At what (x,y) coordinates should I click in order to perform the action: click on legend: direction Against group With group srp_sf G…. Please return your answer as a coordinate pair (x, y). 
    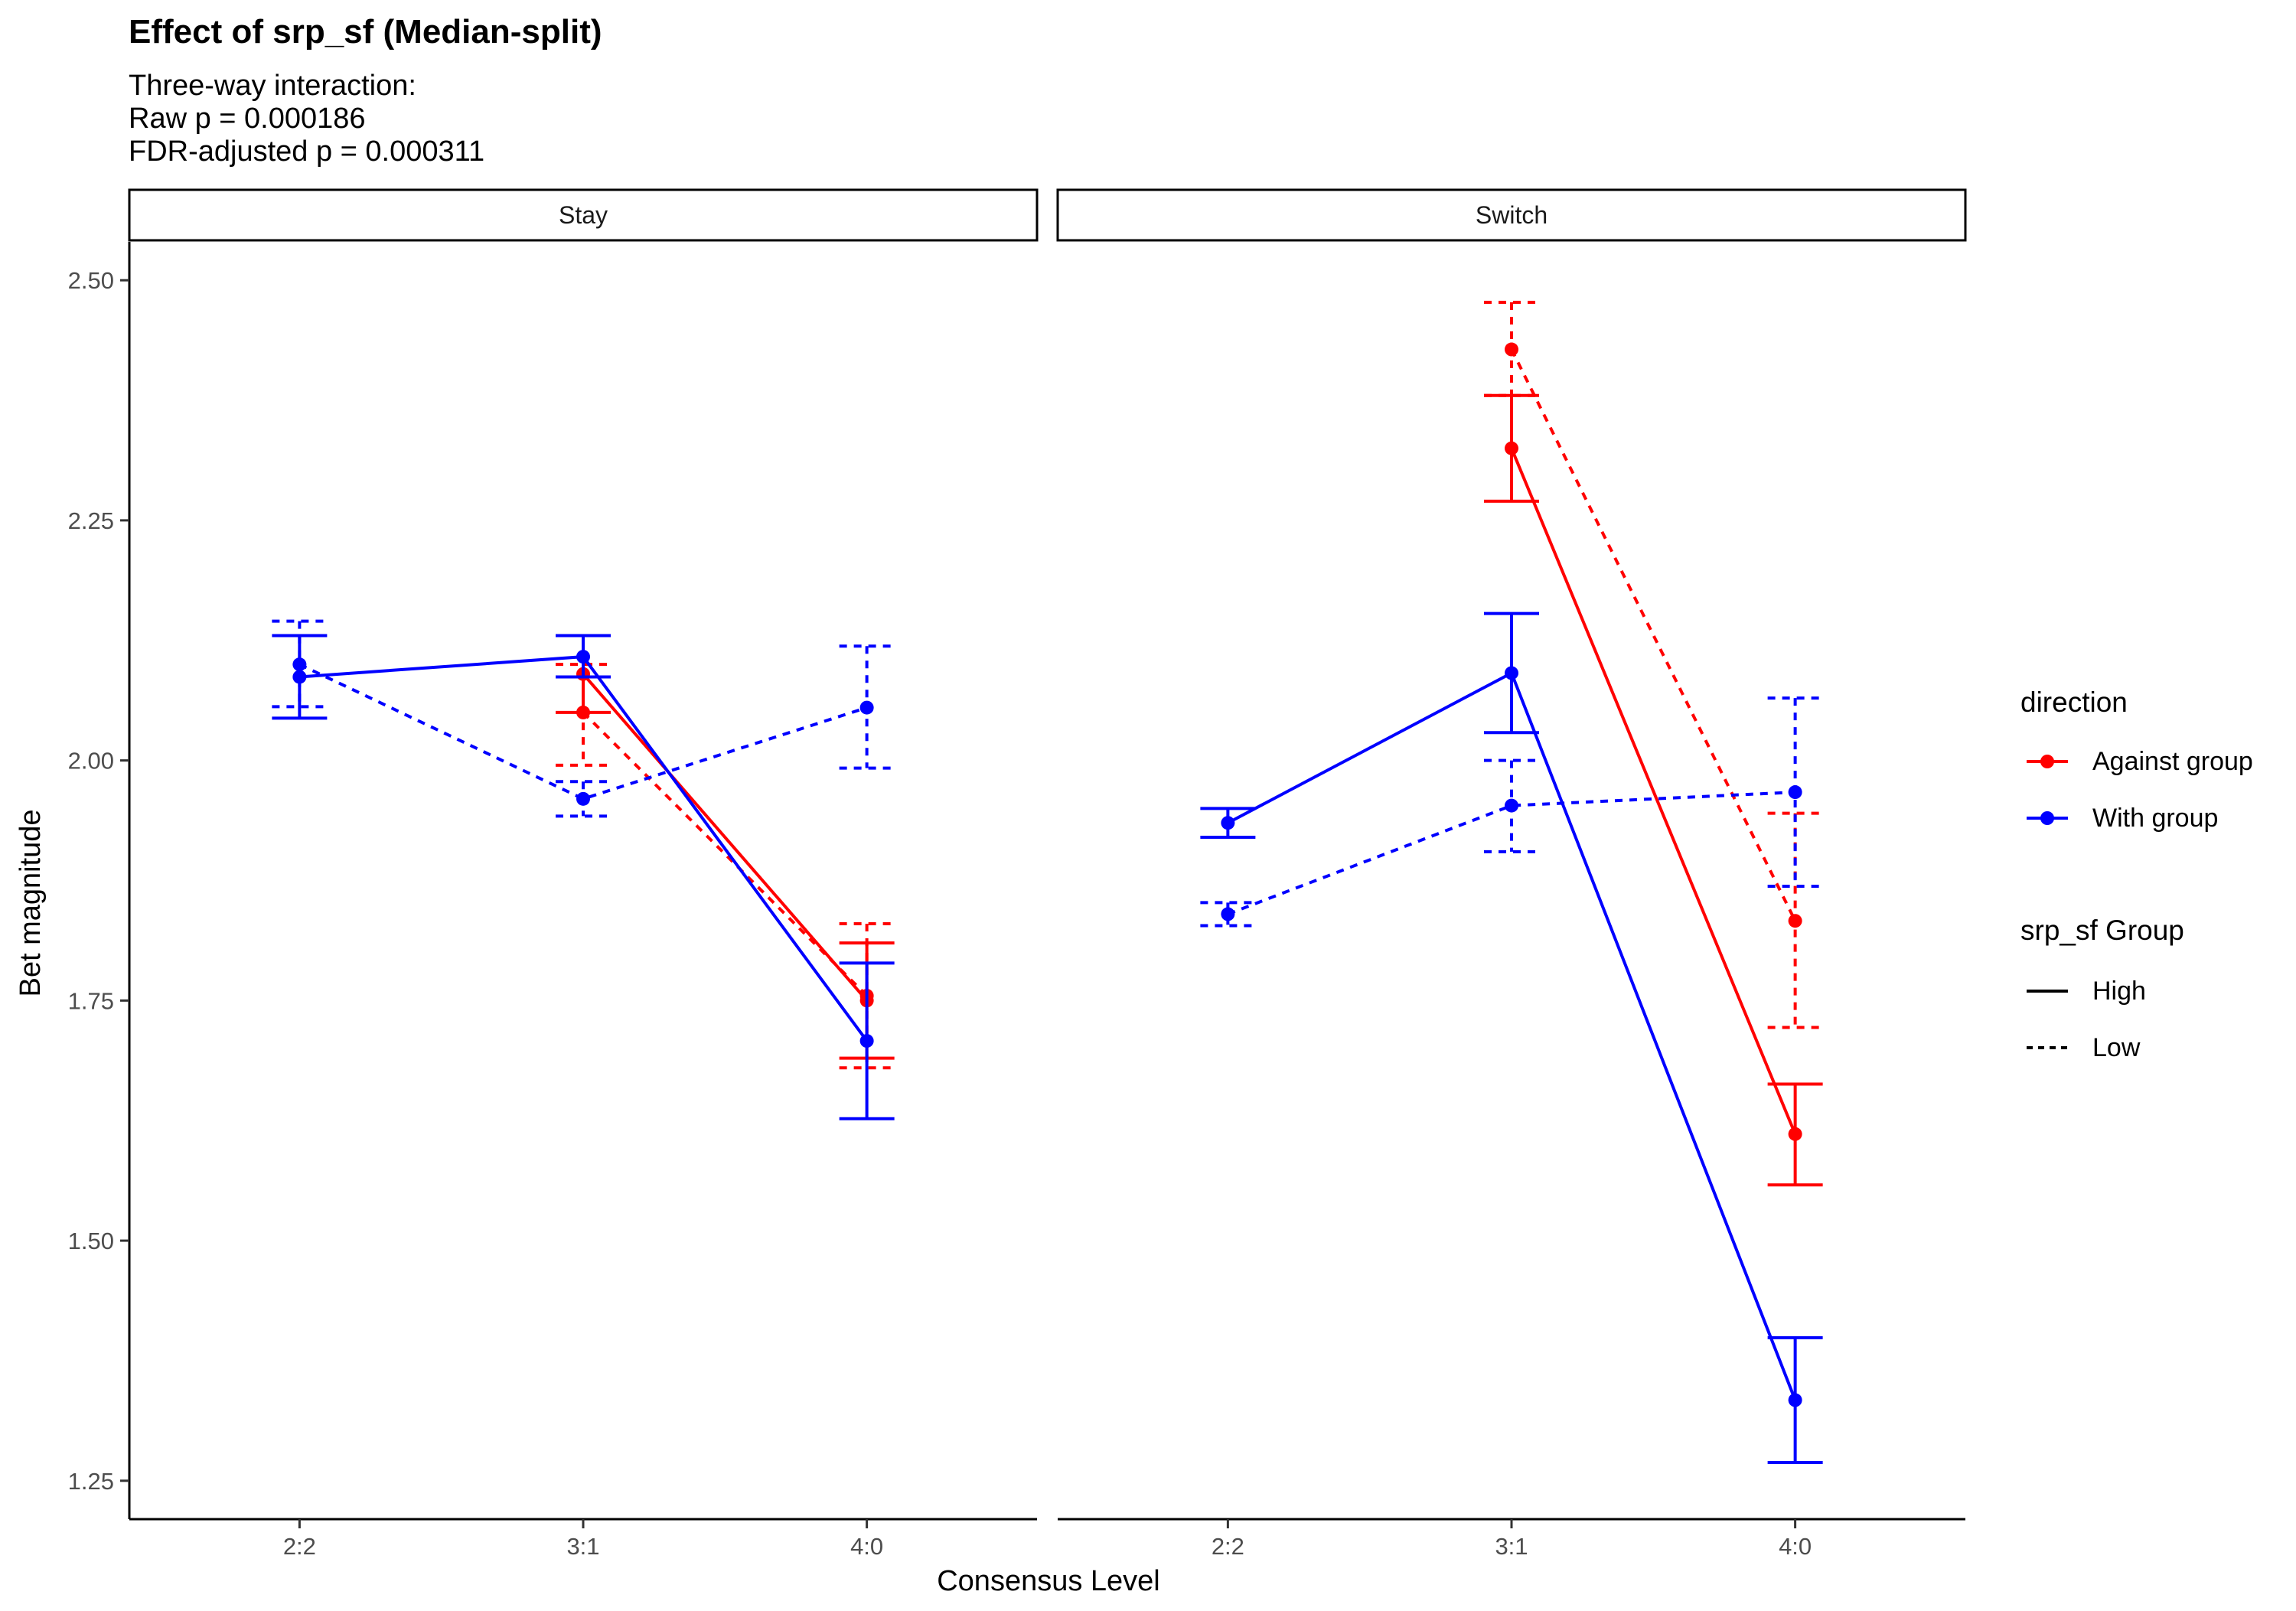
    Looking at the image, I should click on (2136, 874).